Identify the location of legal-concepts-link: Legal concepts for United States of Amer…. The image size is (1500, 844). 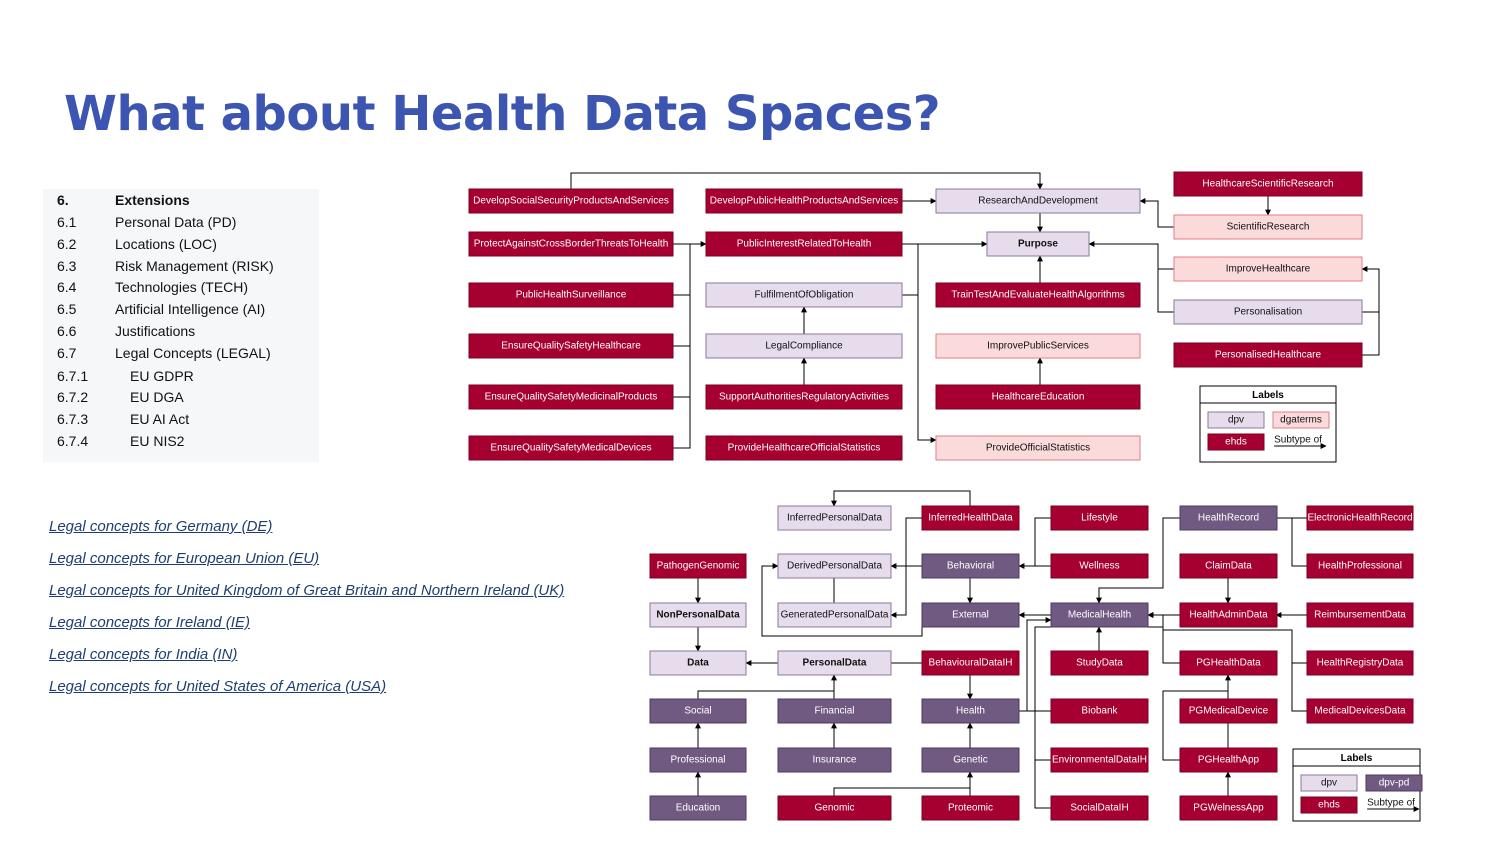
(218, 686).